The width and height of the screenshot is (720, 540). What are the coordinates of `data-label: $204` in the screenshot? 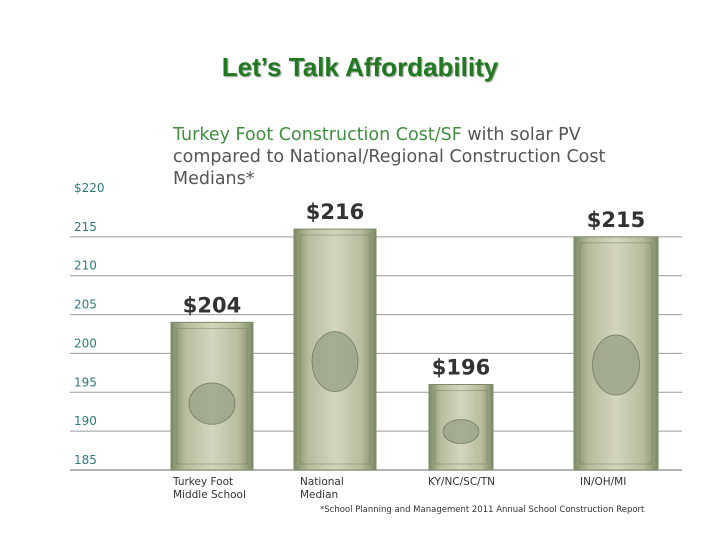 It's located at (212, 305).